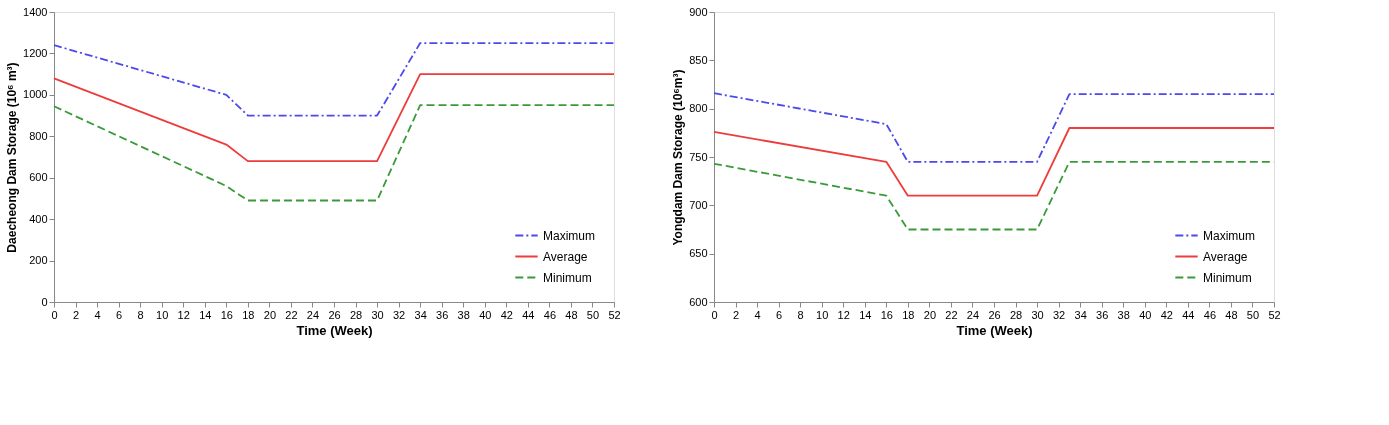  Describe the element at coordinates (12, 157) in the screenshot. I see `y-axis-title: Daecheong Dam Storage (10⁶ m³)` at that location.